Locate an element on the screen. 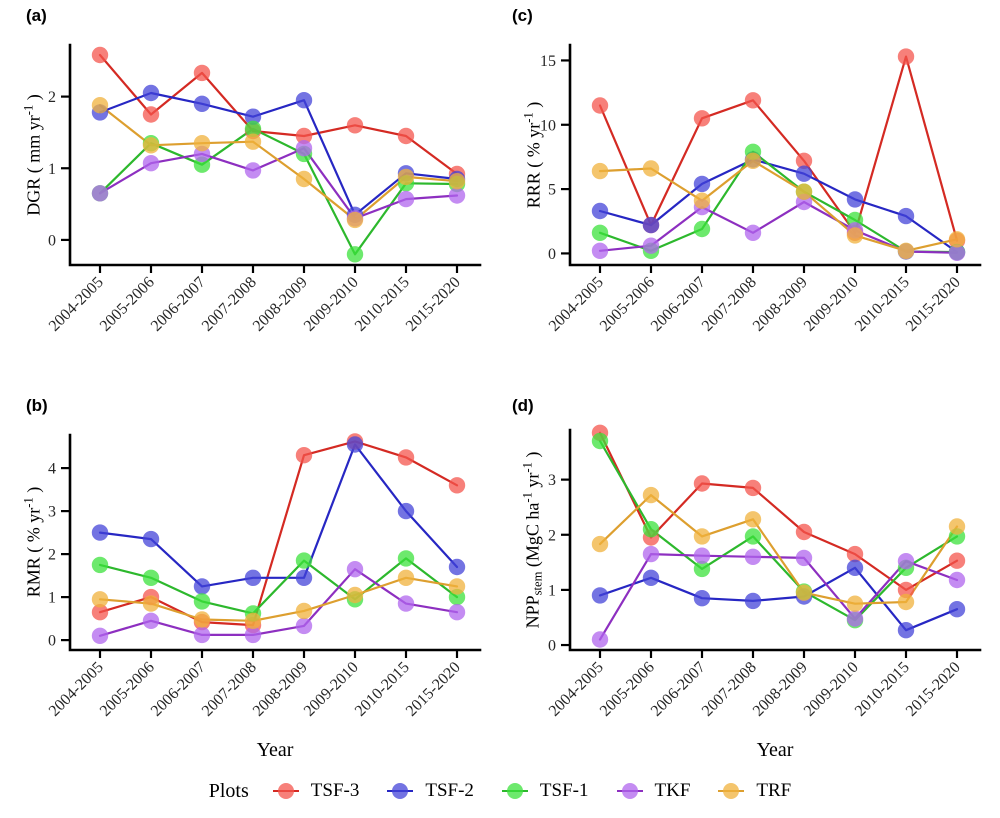 Image resolution: width=1000 pixels, height=818 pixels. y-tick-label: 10 is located at coordinates (548, 125).